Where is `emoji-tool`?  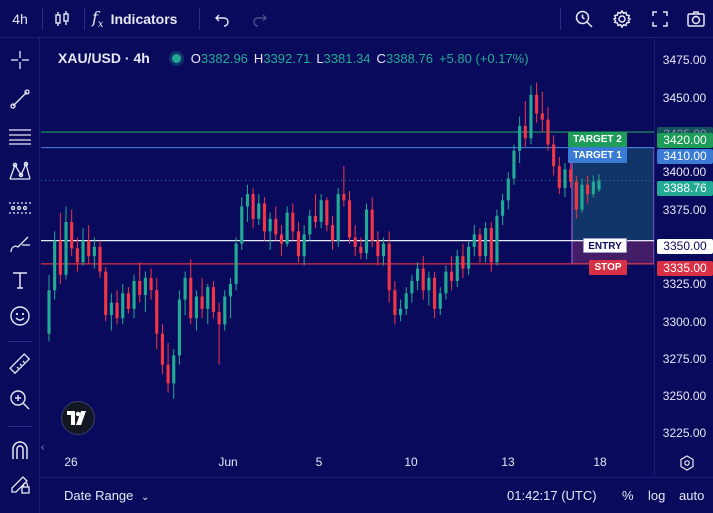 emoji-tool is located at coordinates (20, 318).